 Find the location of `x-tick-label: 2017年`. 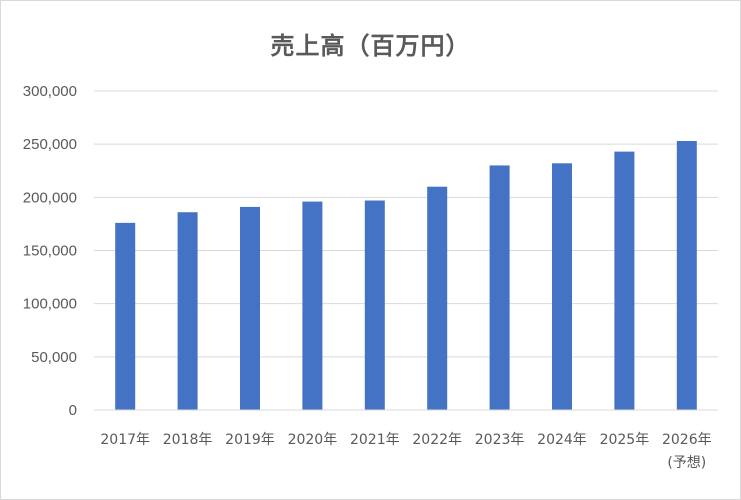

x-tick-label: 2017年 is located at coordinates (125, 440).